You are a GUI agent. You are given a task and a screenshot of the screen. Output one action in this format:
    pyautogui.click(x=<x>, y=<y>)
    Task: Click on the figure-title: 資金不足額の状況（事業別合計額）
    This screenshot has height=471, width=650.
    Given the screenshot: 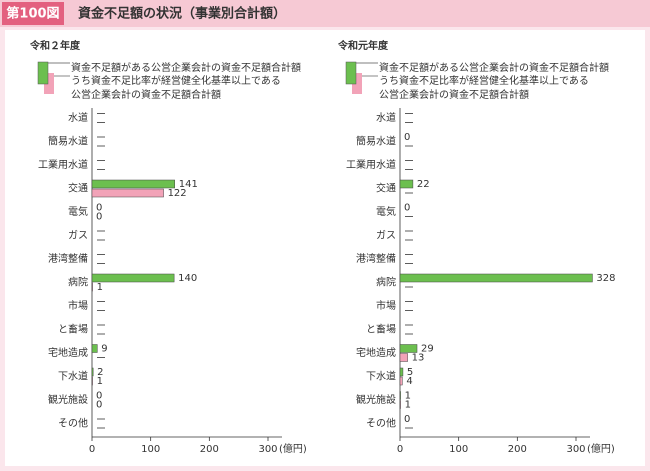 What is the action you would take?
    pyautogui.click(x=182, y=14)
    